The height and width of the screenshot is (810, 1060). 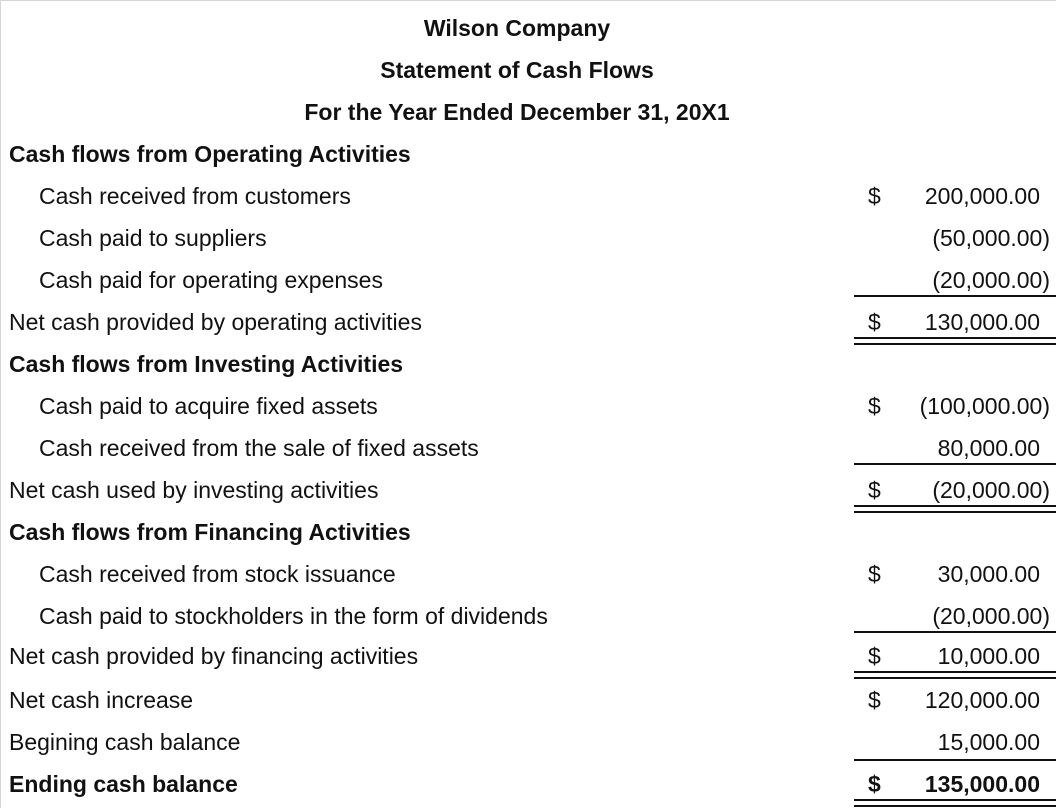 I want to click on investing-heading: Cash flows from Investing Activities, so click(x=206, y=364).